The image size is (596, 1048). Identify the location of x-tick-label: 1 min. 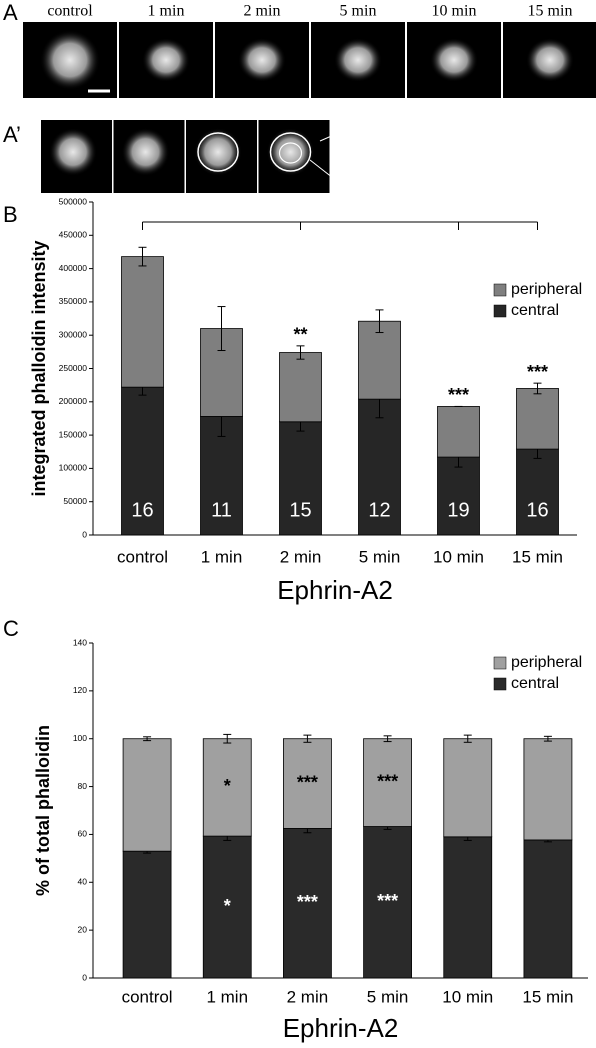
(227, 996).